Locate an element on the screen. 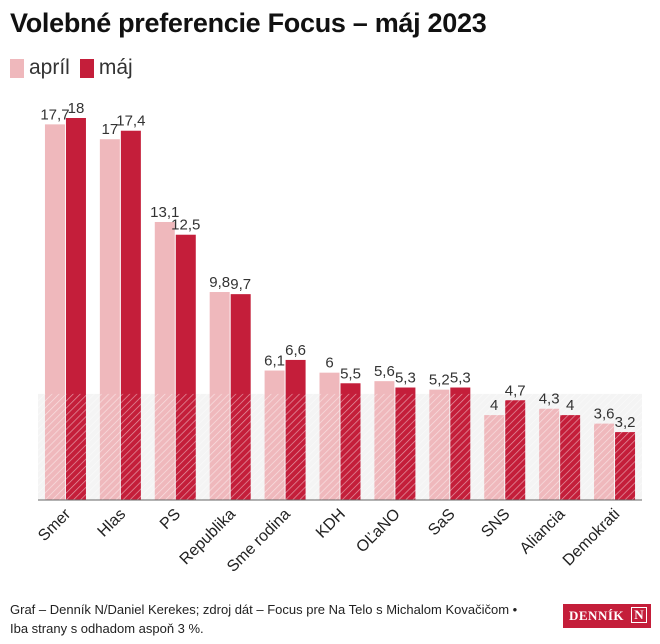 This screenshot has height=644, width=660. data-label-smer-may: 18 is located at coordinates (76, 108).